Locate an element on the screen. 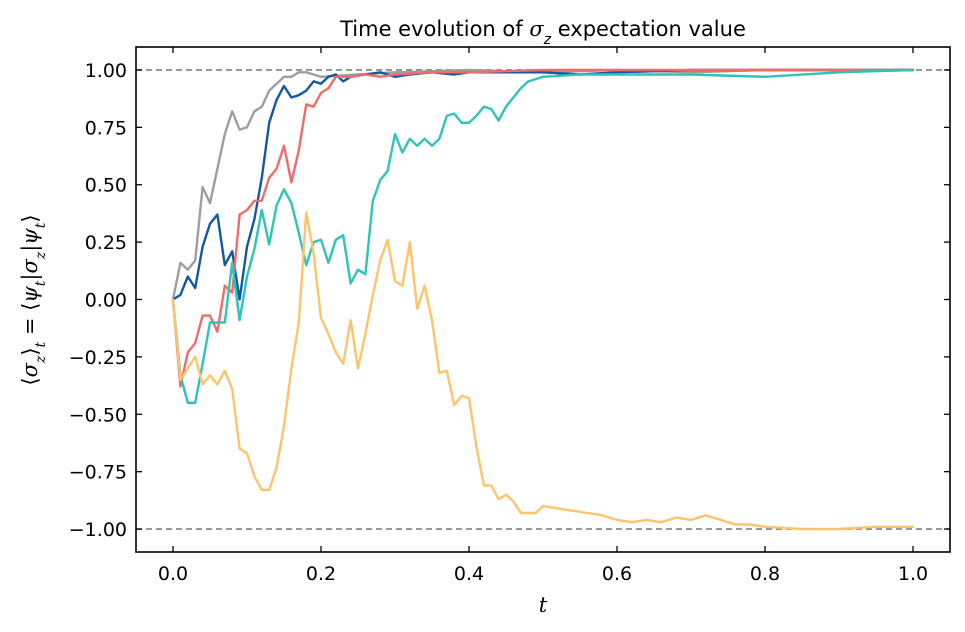 Image resolution: width=965 pixels, height=632 pixels. x-tick-label: 0.6 is located at coordinates (617, 574).